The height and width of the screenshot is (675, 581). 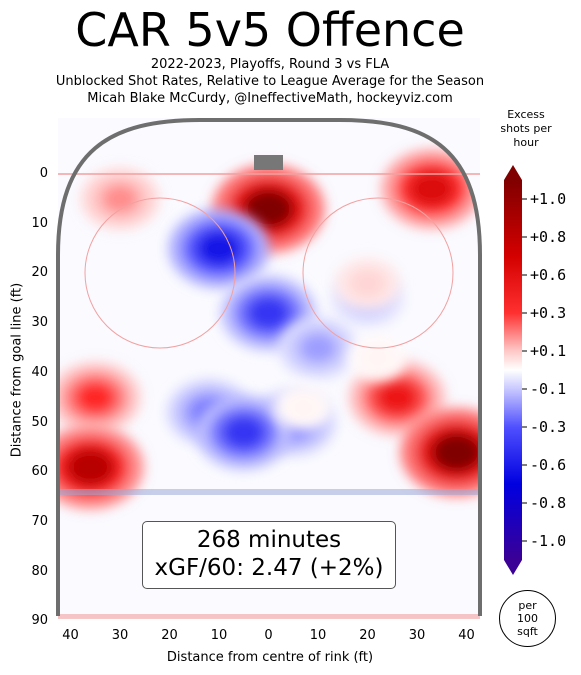 I want to click on colorbar-tick-label: -0.3, so click(x=548, y=427).